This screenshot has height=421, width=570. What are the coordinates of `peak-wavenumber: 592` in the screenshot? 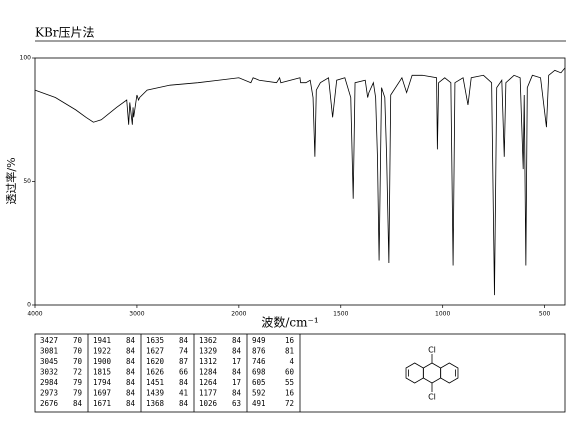 It's located at (259, 393).